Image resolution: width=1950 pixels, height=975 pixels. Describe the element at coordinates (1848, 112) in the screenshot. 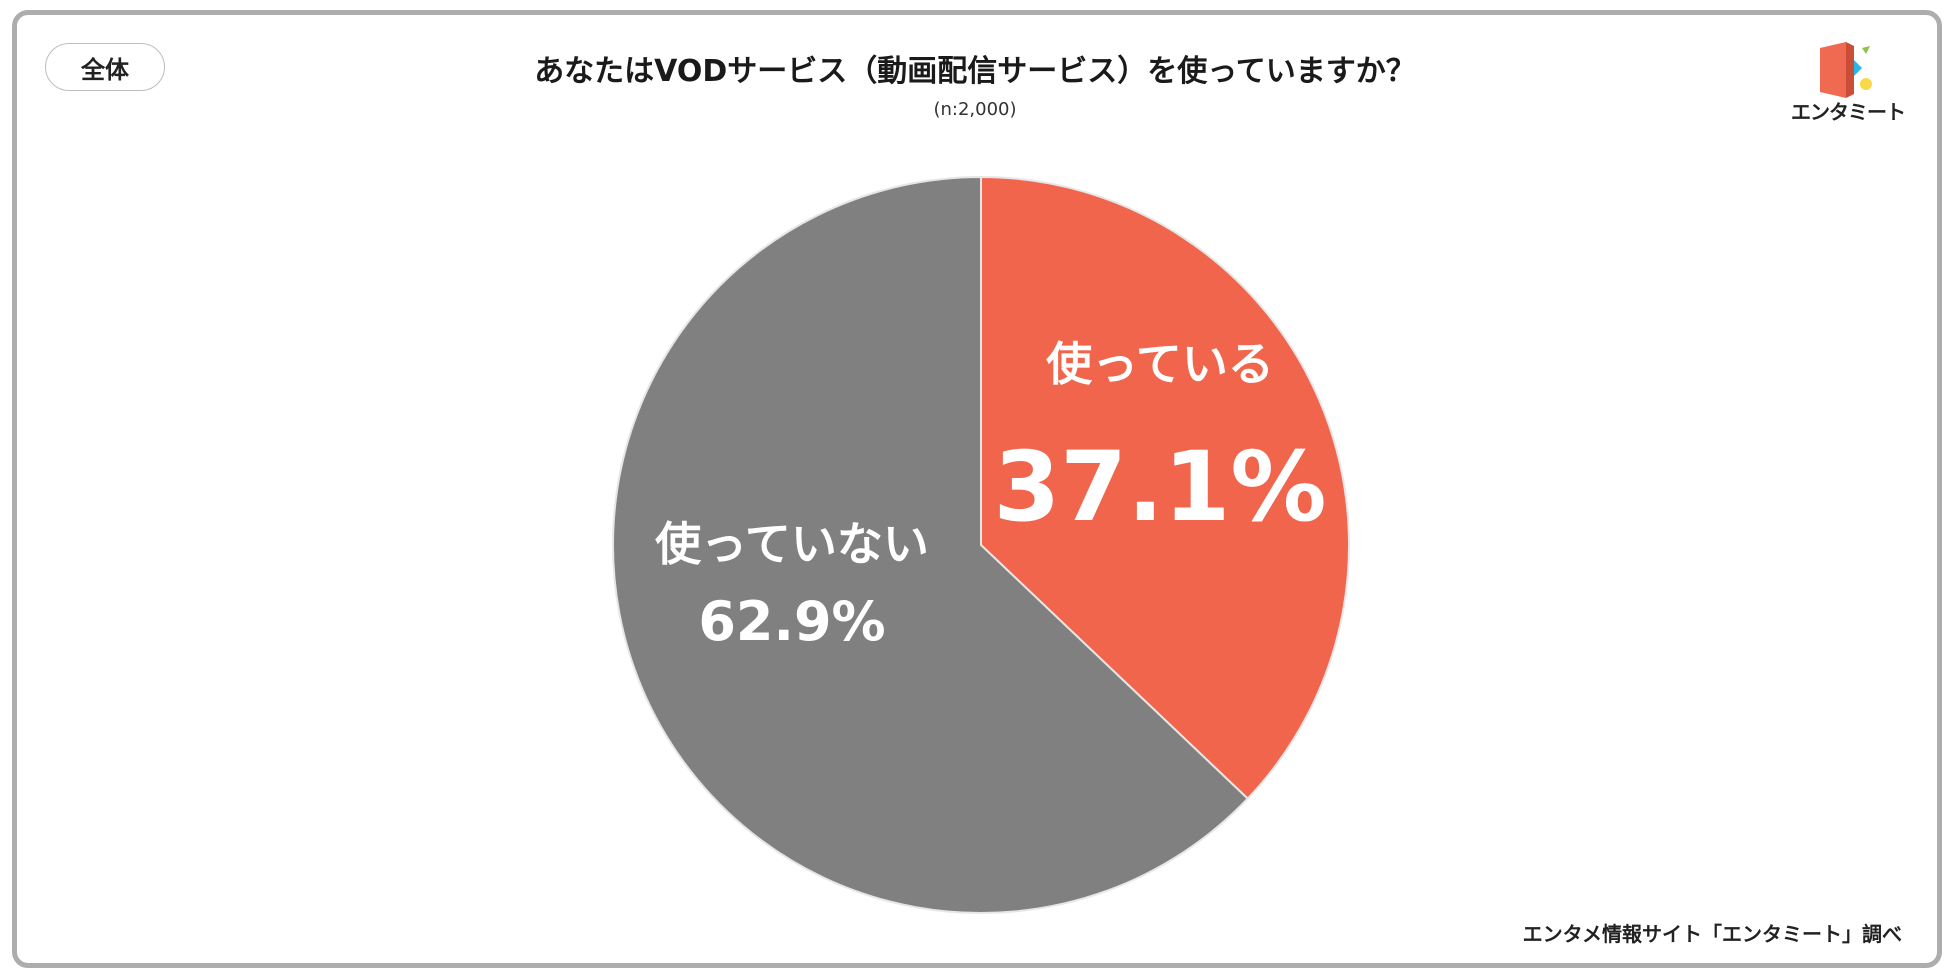

I see `logo-text: エンタミート` at that location.